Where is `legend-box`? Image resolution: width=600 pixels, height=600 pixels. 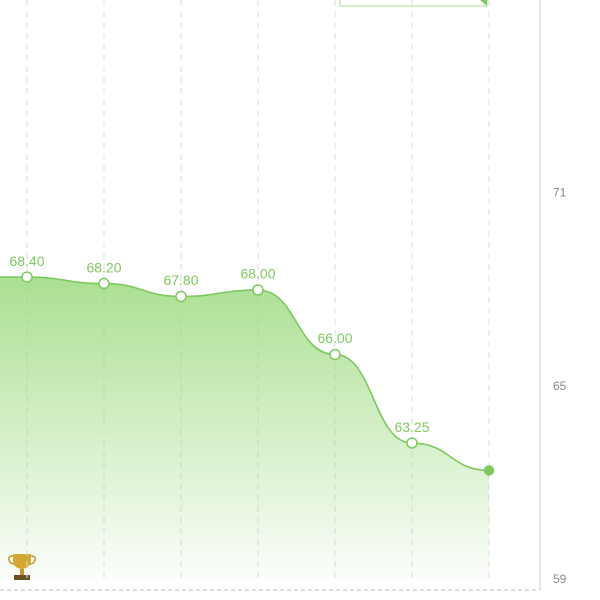 legend-box is located at coordinates (413, 3).